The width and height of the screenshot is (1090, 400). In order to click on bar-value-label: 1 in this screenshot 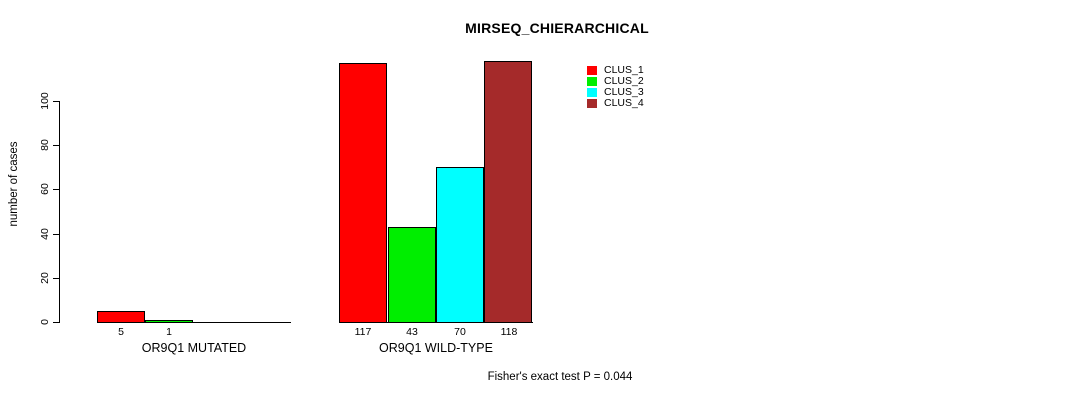, I will do `click(169, 332)`.